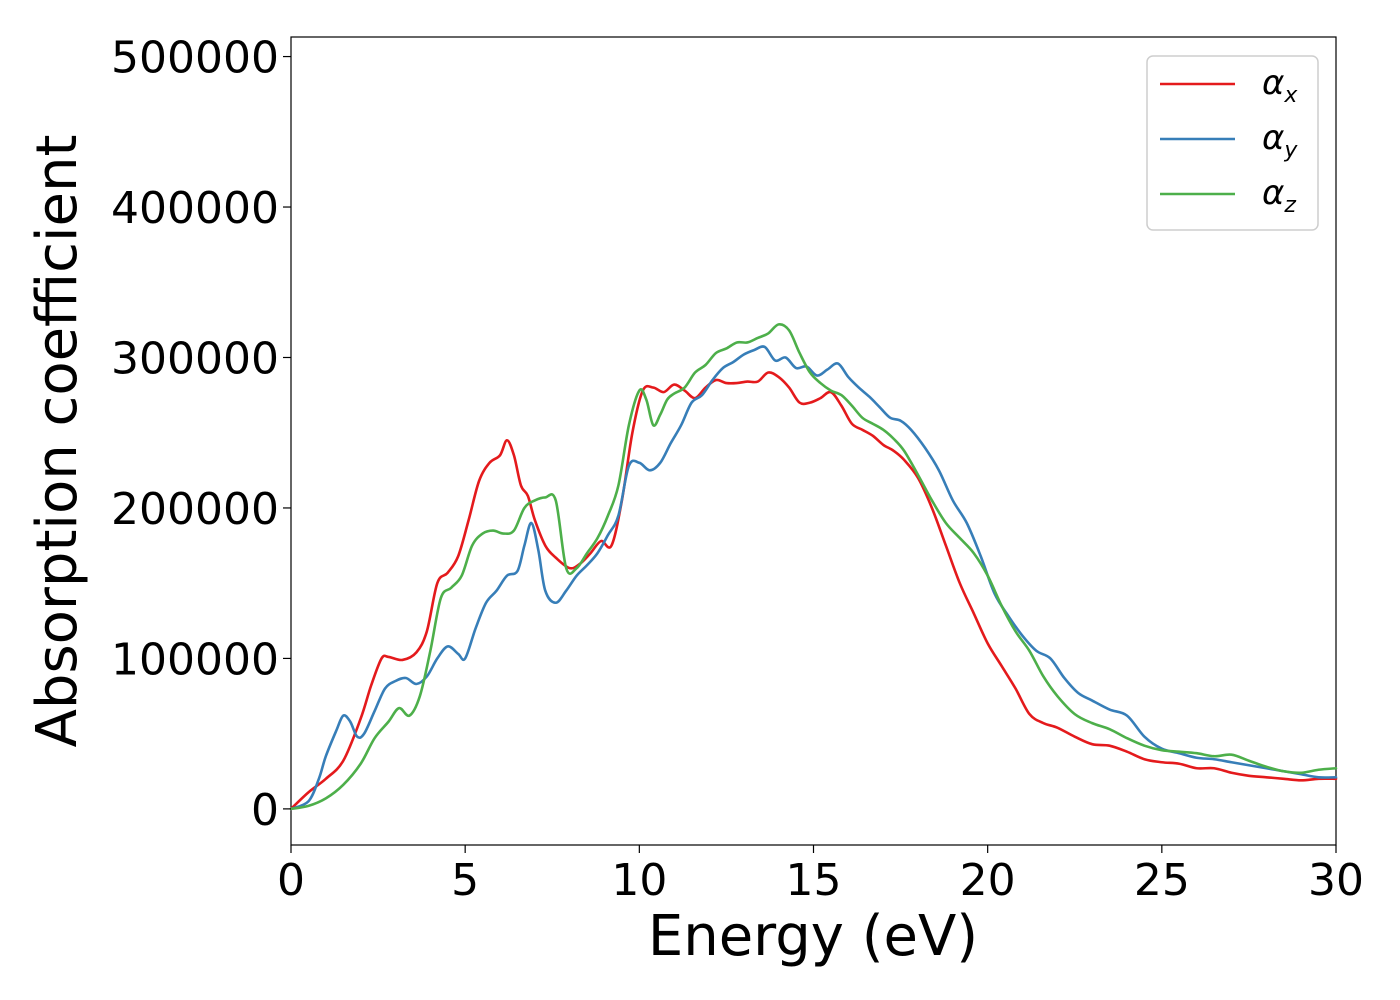  Describe the element at coordinates (813, 936) in the screenshot. I see `x-axis-title: Energy (eV)` at that location.